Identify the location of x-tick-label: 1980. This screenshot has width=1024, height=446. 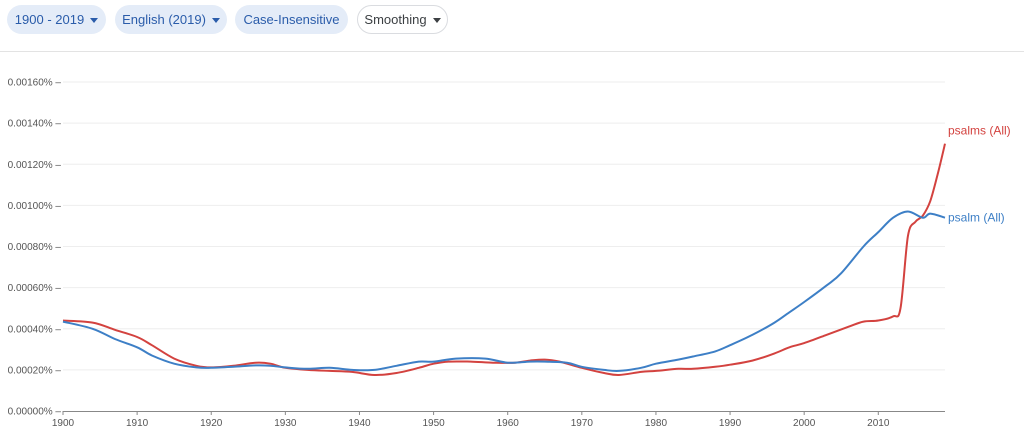
(656, 423).